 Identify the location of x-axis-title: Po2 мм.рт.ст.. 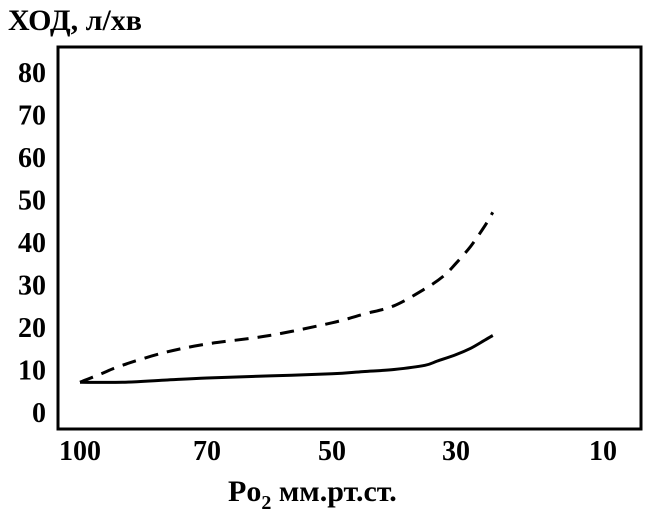
(312, 494).